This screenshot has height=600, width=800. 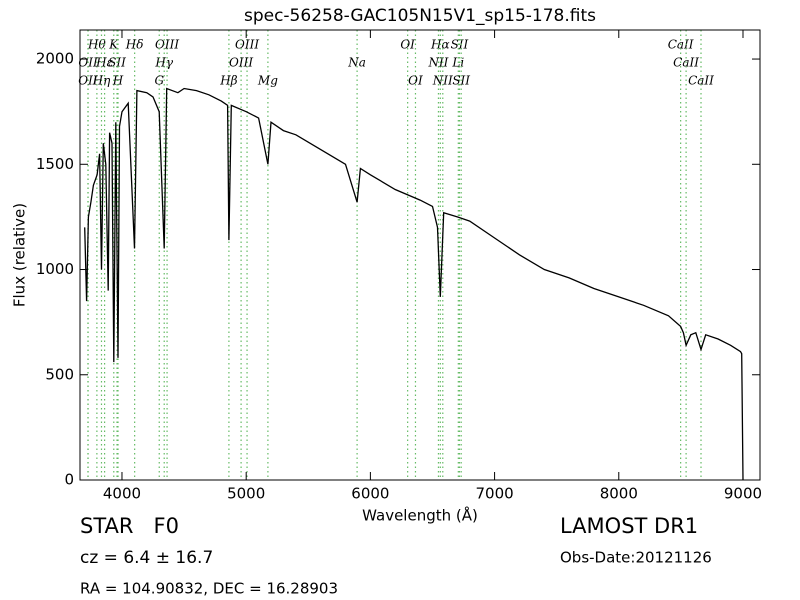 I want to click on chart-title: spec-56258-GAC105N15V1_sp15-178.fits, so click(x=420, y=16).